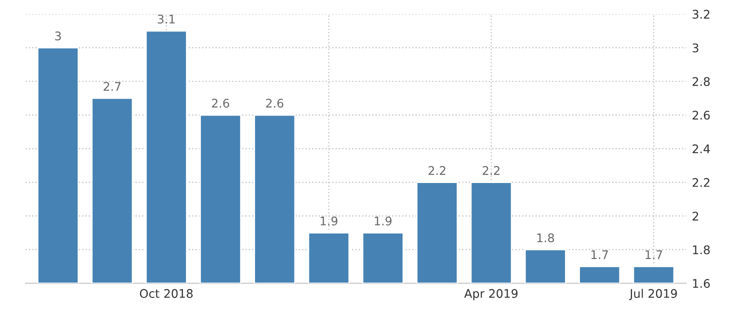 Image resolution: width=730 pixels, height=313 pixels. What do you see at coordinates (653, 294) in the screenshot?
I see `x-tick-label: Jul 2019` at bounding box center [653, 294].